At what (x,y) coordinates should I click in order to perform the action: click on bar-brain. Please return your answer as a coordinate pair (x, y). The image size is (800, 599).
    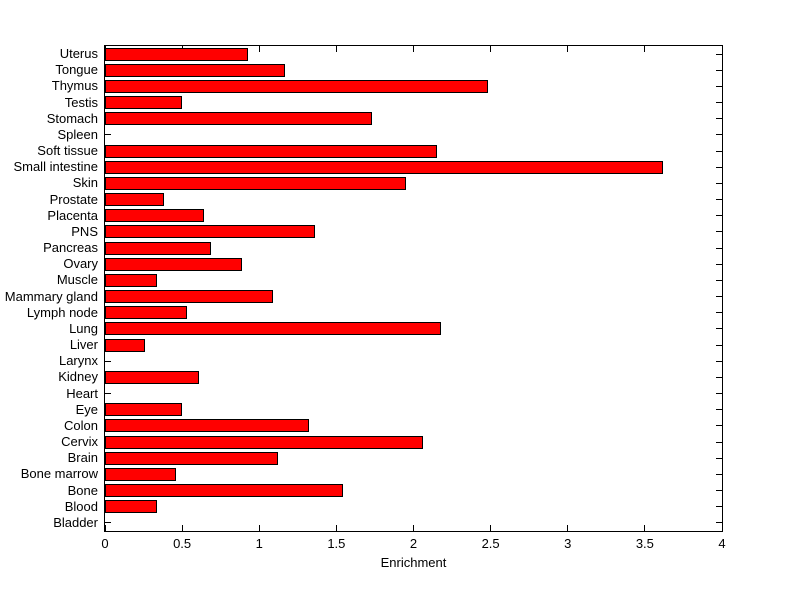
    Looking at the image, I should click on (191, 458).